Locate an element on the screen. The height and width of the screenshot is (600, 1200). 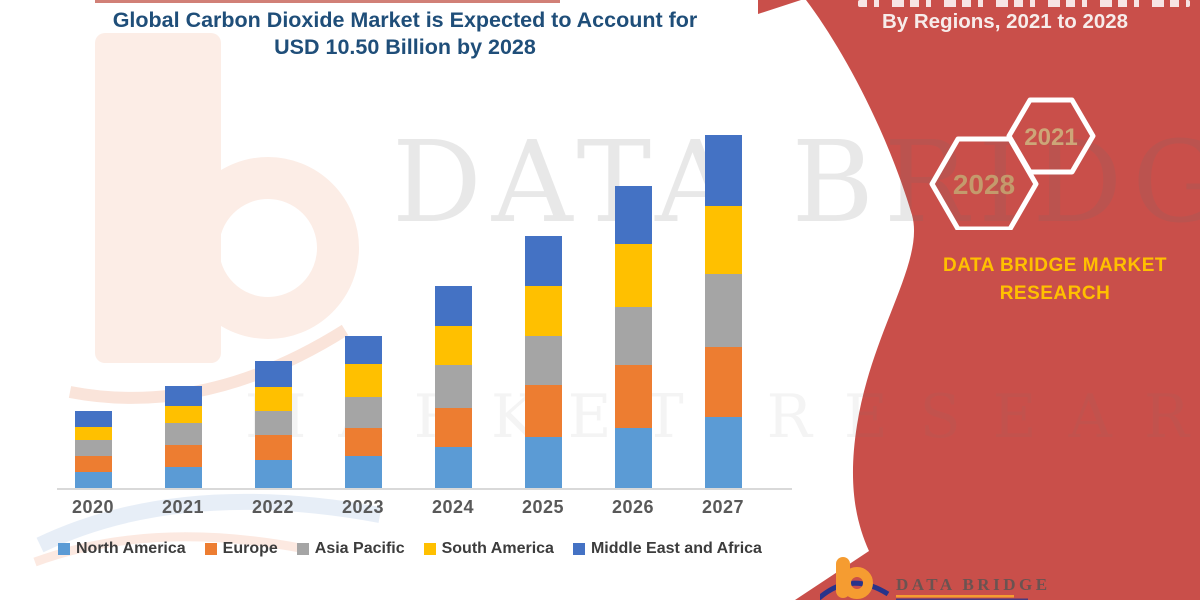
brand-line1: DATA BRIDGE MARKET is located at coordinates (1055, 265).